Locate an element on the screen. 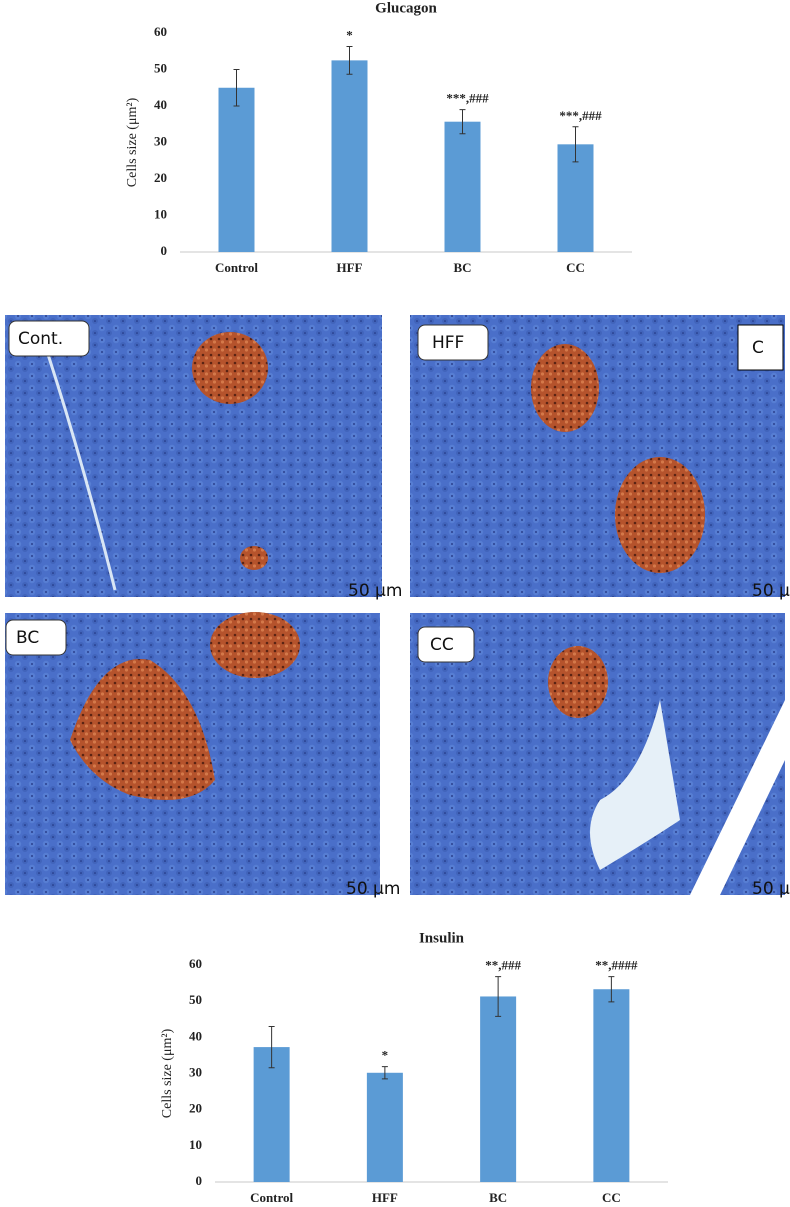 The height and width of the screenshot is (1207, 790). panel: BC 50 μm is located at coordinates (202, 755).